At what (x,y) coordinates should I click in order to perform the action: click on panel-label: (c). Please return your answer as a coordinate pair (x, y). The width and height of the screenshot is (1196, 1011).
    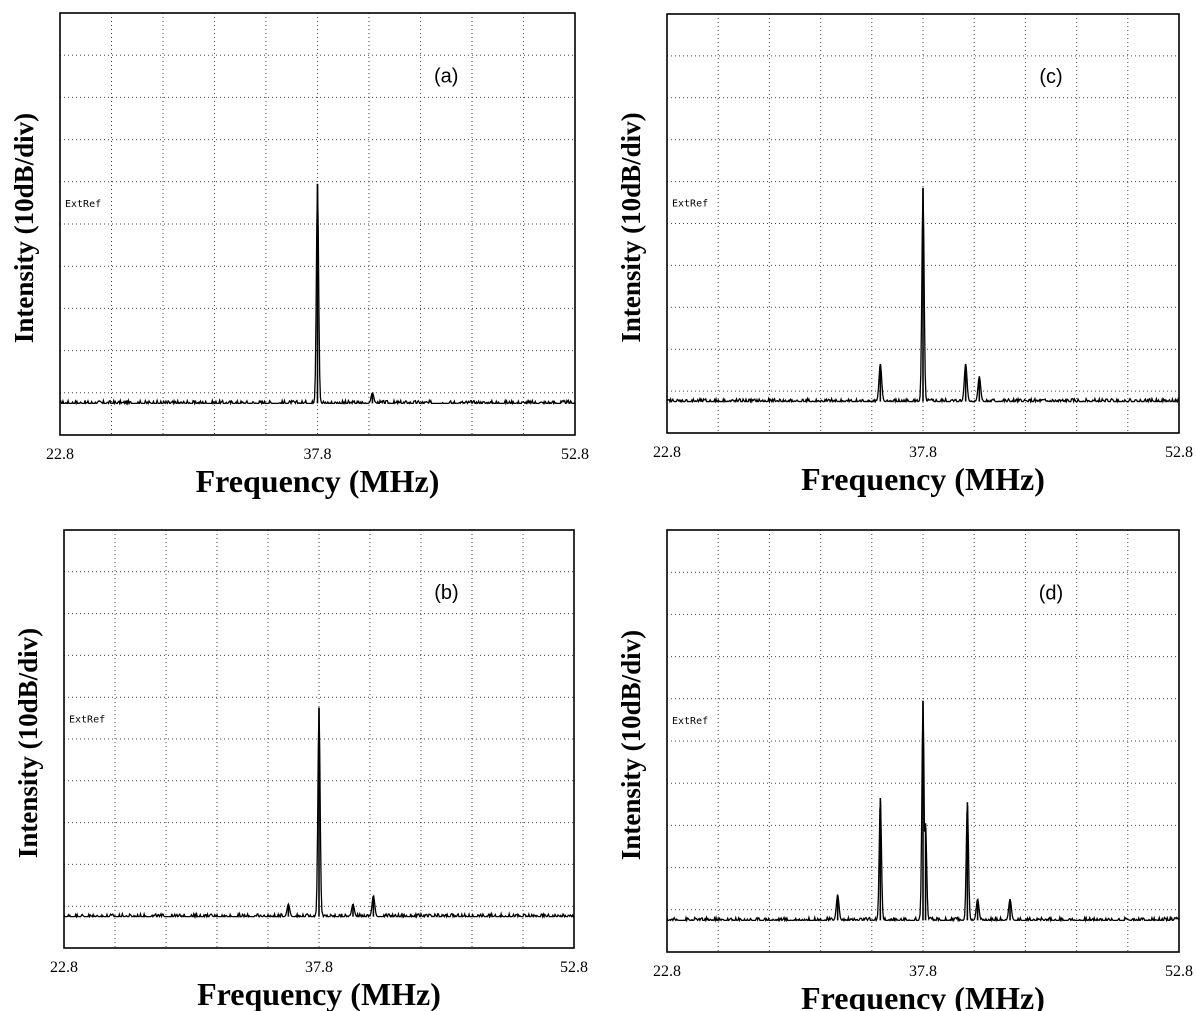
    Looking at the image, I should click on (1050, 77).